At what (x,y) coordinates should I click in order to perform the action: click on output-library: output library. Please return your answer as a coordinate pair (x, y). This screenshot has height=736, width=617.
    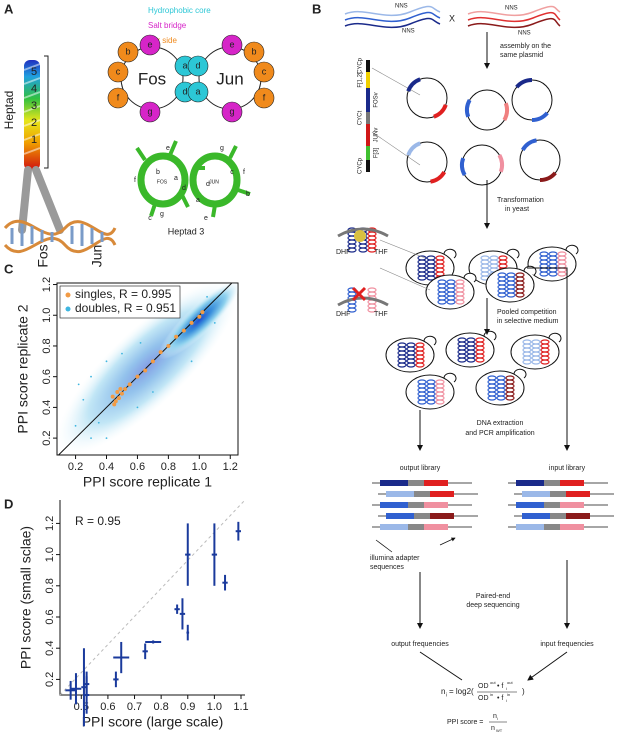
    Looking at the image, I should click on (420, 468).